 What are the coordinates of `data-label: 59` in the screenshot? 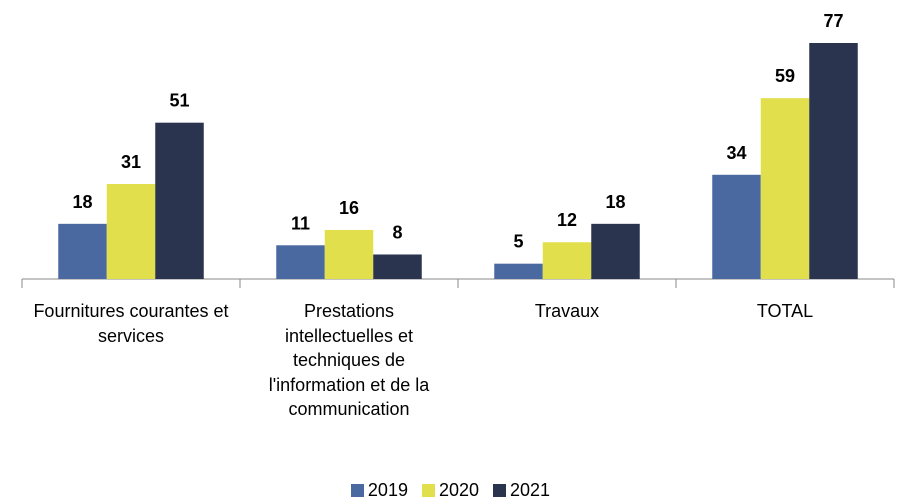 It's located at (785, 76).